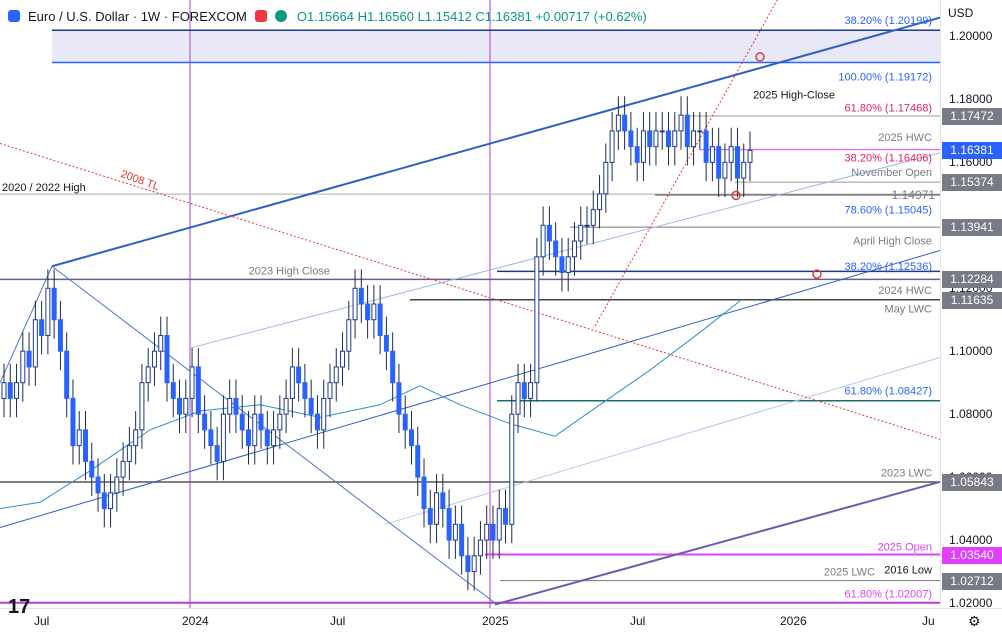 The width and height of the screenshot is (1002, 634). Describe the element at coordinates (736, 195) in the screenshot. I see `touch-marker-low` at that location.